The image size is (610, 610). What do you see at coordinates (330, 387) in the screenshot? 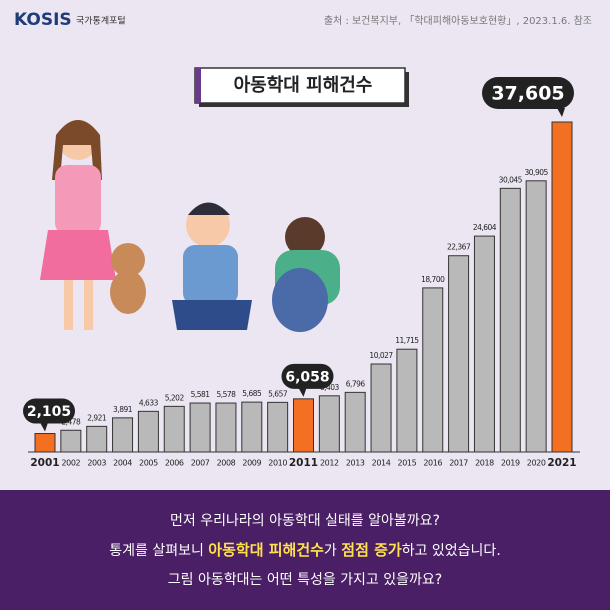
I see `value-label: 6,403` at bounding box center [330, 387].